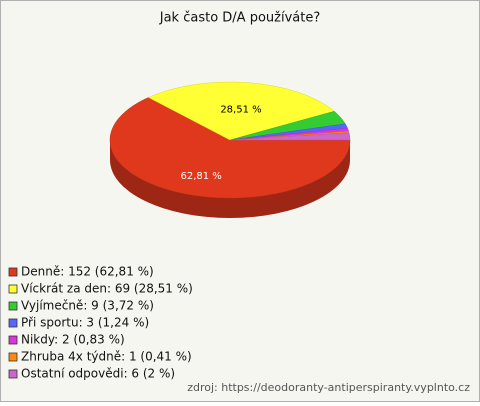 This screenshot has width=480, height=406. I want to click on legend-label: Při sportu: 3 (1,24 %), so click(85, 323).